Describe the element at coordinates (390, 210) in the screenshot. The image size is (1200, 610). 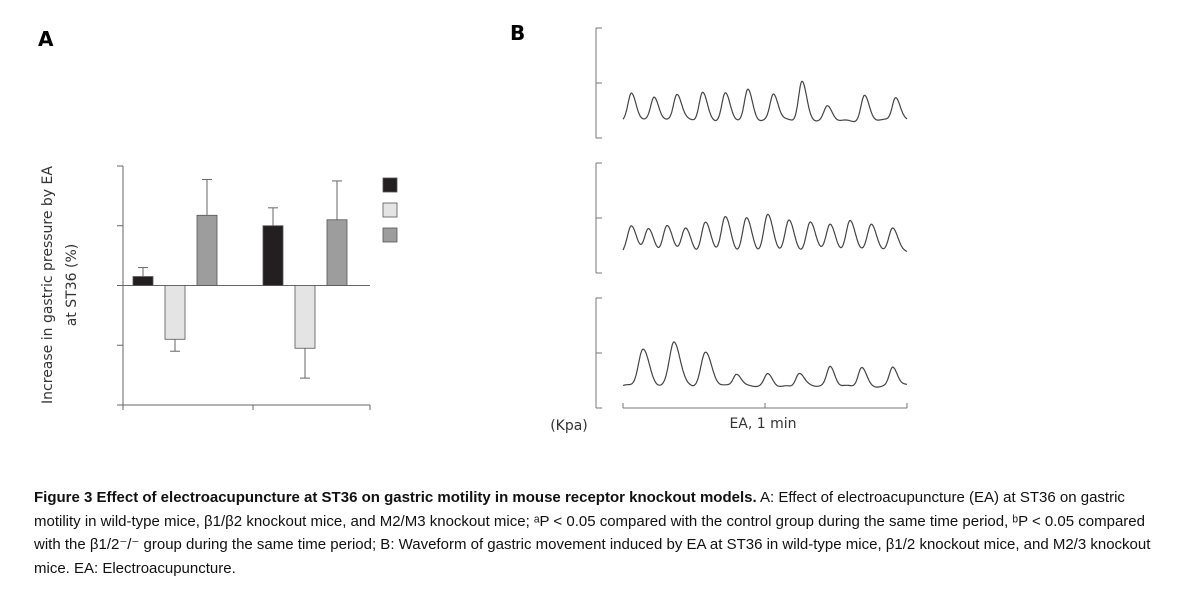
I see `legend-swatch-m2m3` at that location.